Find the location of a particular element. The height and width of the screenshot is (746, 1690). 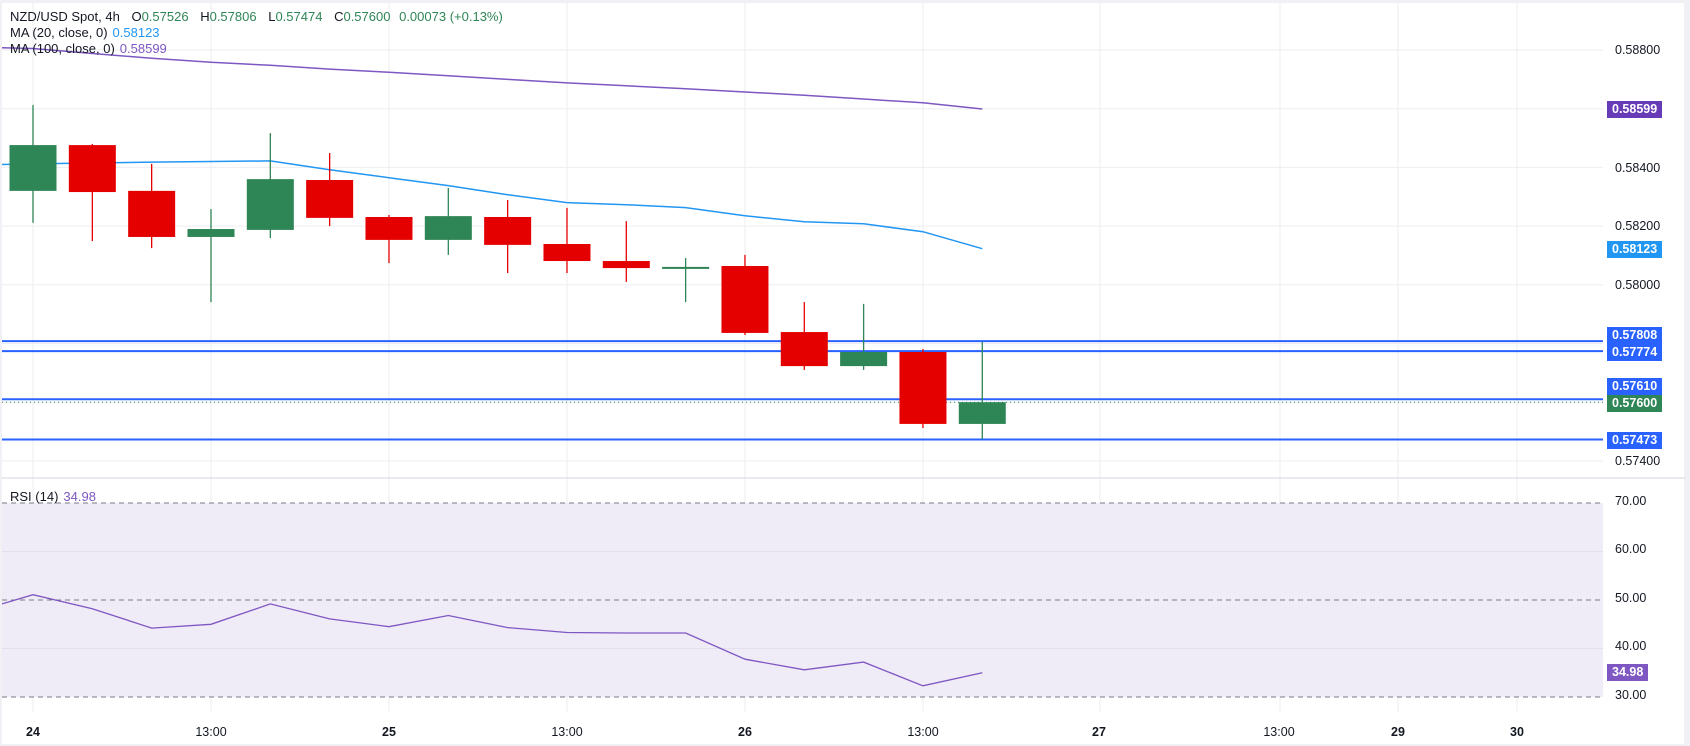

ma20-price-badge: 0.58123 is located at coordinates (1635, 249).